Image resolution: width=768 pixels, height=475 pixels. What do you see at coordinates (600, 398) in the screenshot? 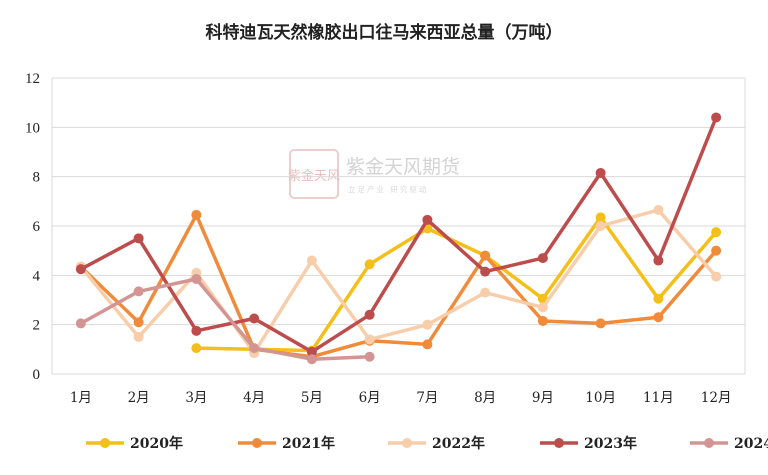
I see `x-tick-label: 10月` at bounding box center [600, 398].